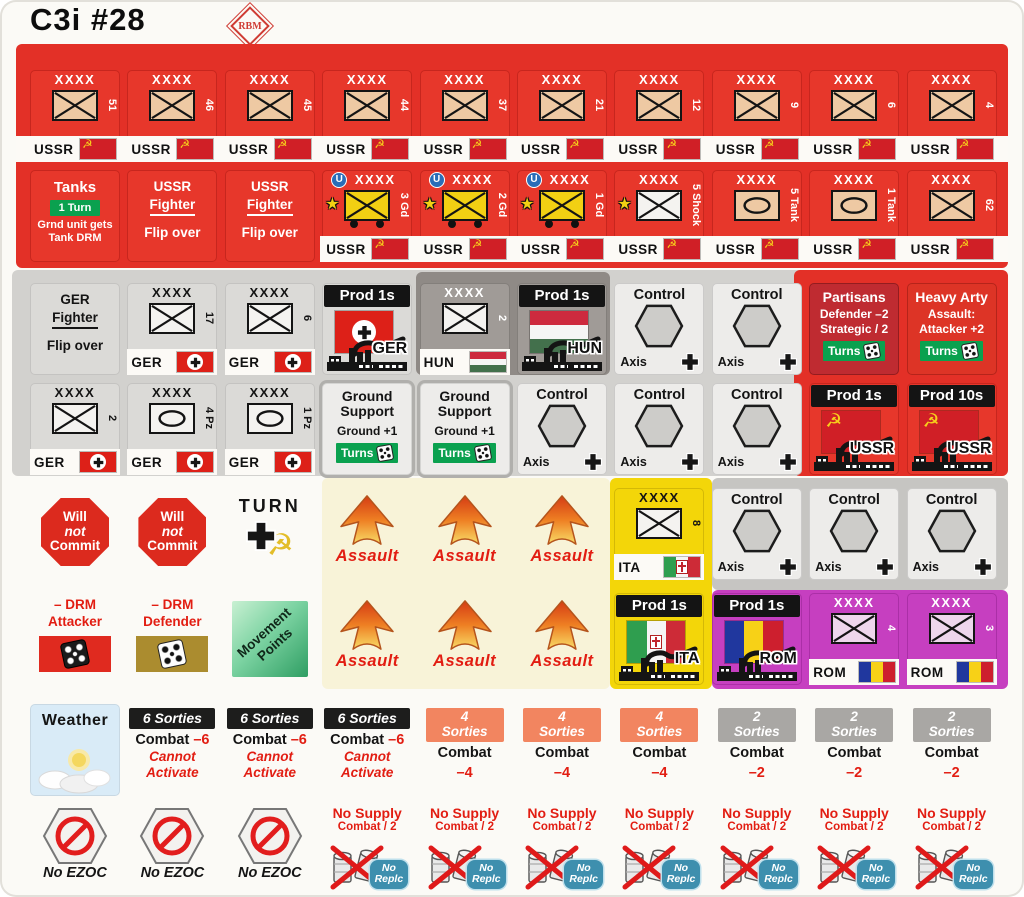 Image resolution: width=1024 pixels, height=897 pixels. What do you see at coordinates (562, 750) in the screenshot?
I see `counter-sorties-4: 4 Sorties Combat –4` at bounding box center [562, 750].